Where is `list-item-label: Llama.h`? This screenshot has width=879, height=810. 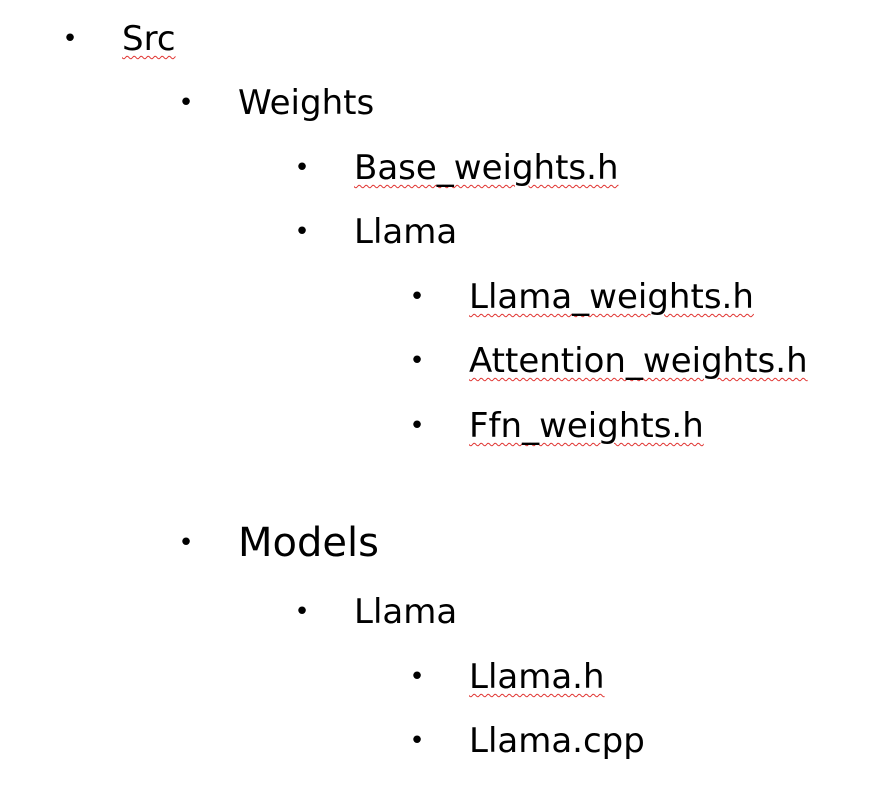 list-item-label: Llama.h is located at coordinates (537, 677).